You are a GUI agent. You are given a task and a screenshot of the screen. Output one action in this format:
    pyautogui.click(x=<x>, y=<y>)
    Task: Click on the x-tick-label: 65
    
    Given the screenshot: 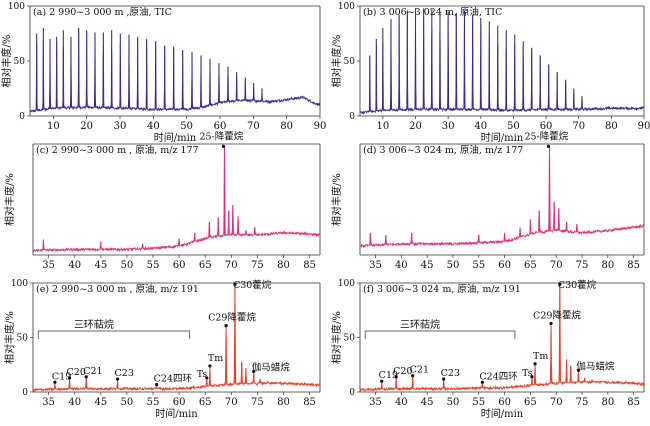 What is the action you would take?
    pyautogui.click(x=205, y=265)
    